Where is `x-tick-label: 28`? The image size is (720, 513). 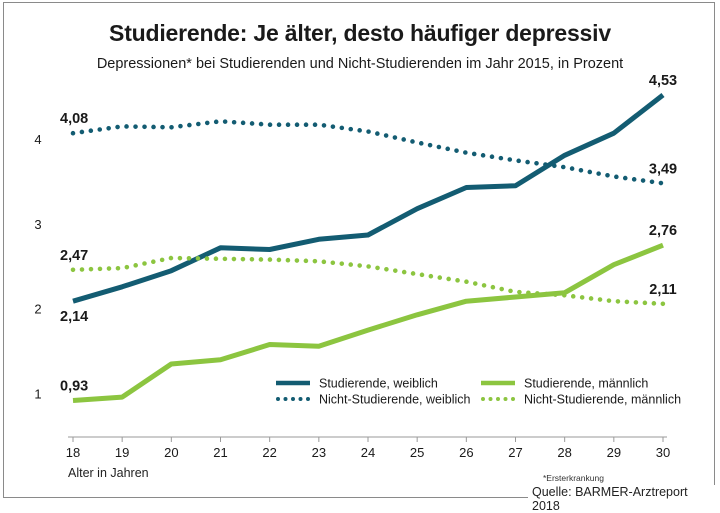
x-tick-label: 28 is located at coordinates (564, 452).